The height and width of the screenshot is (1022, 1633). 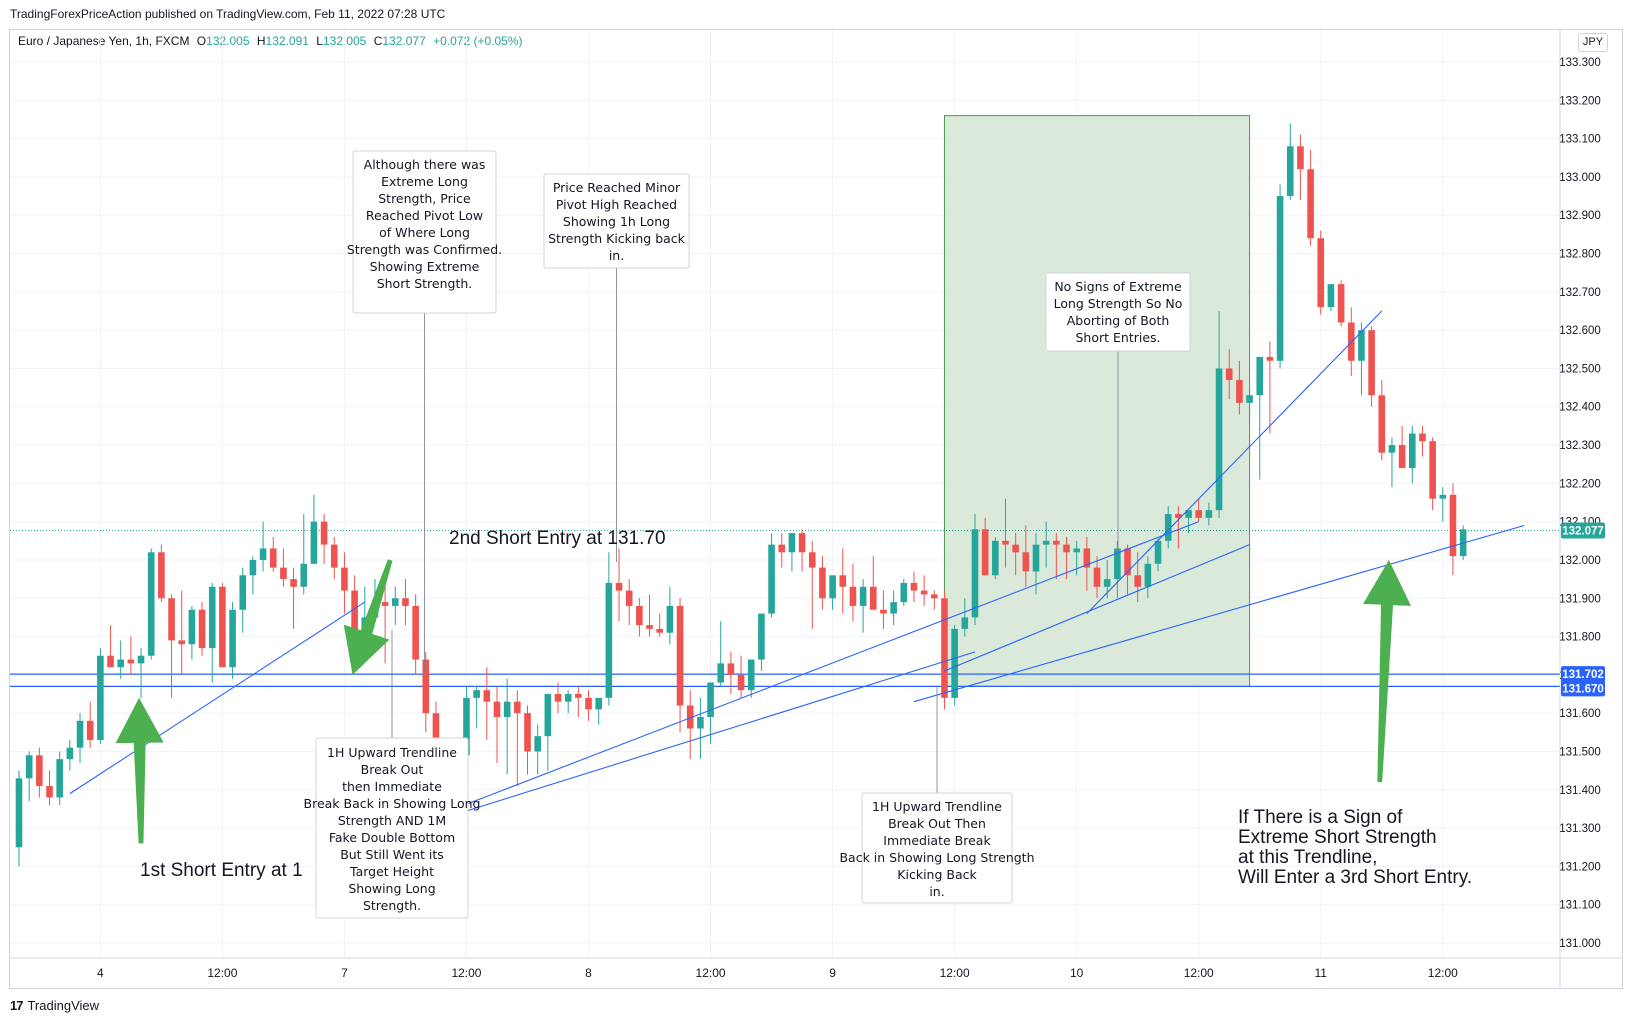 What do you see at coordinates (261, 41) in the screenshot?
I see `high-label: H` at bounding box center [261, 41].